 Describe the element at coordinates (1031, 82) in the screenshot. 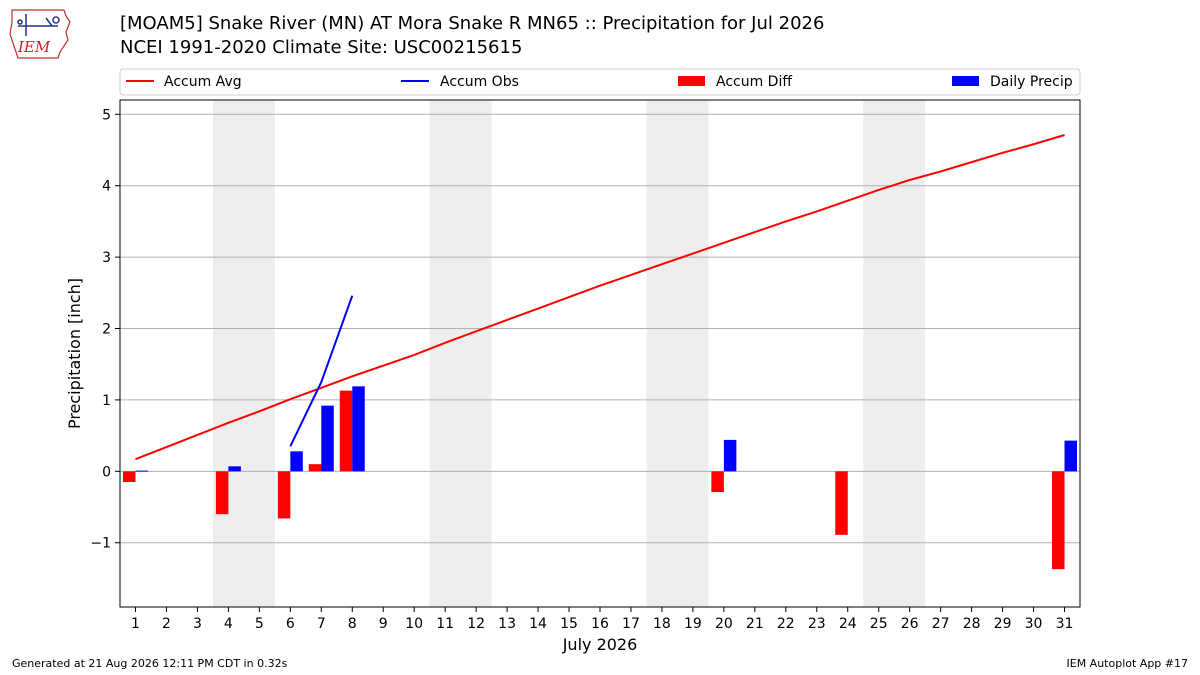

I see `legend-label-daily-precip: Daily Precip` at that location.